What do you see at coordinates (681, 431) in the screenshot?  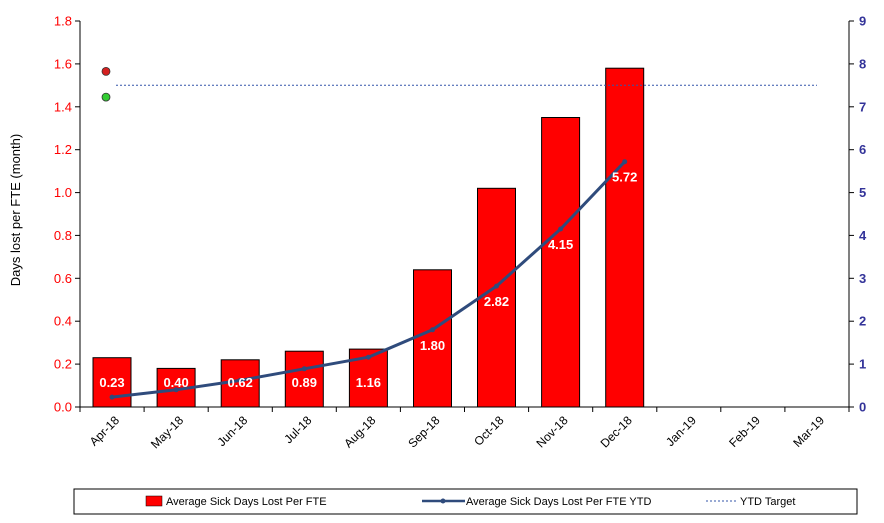 I see `x-tick-label: Jan-19` at bounding box center [681, 431].